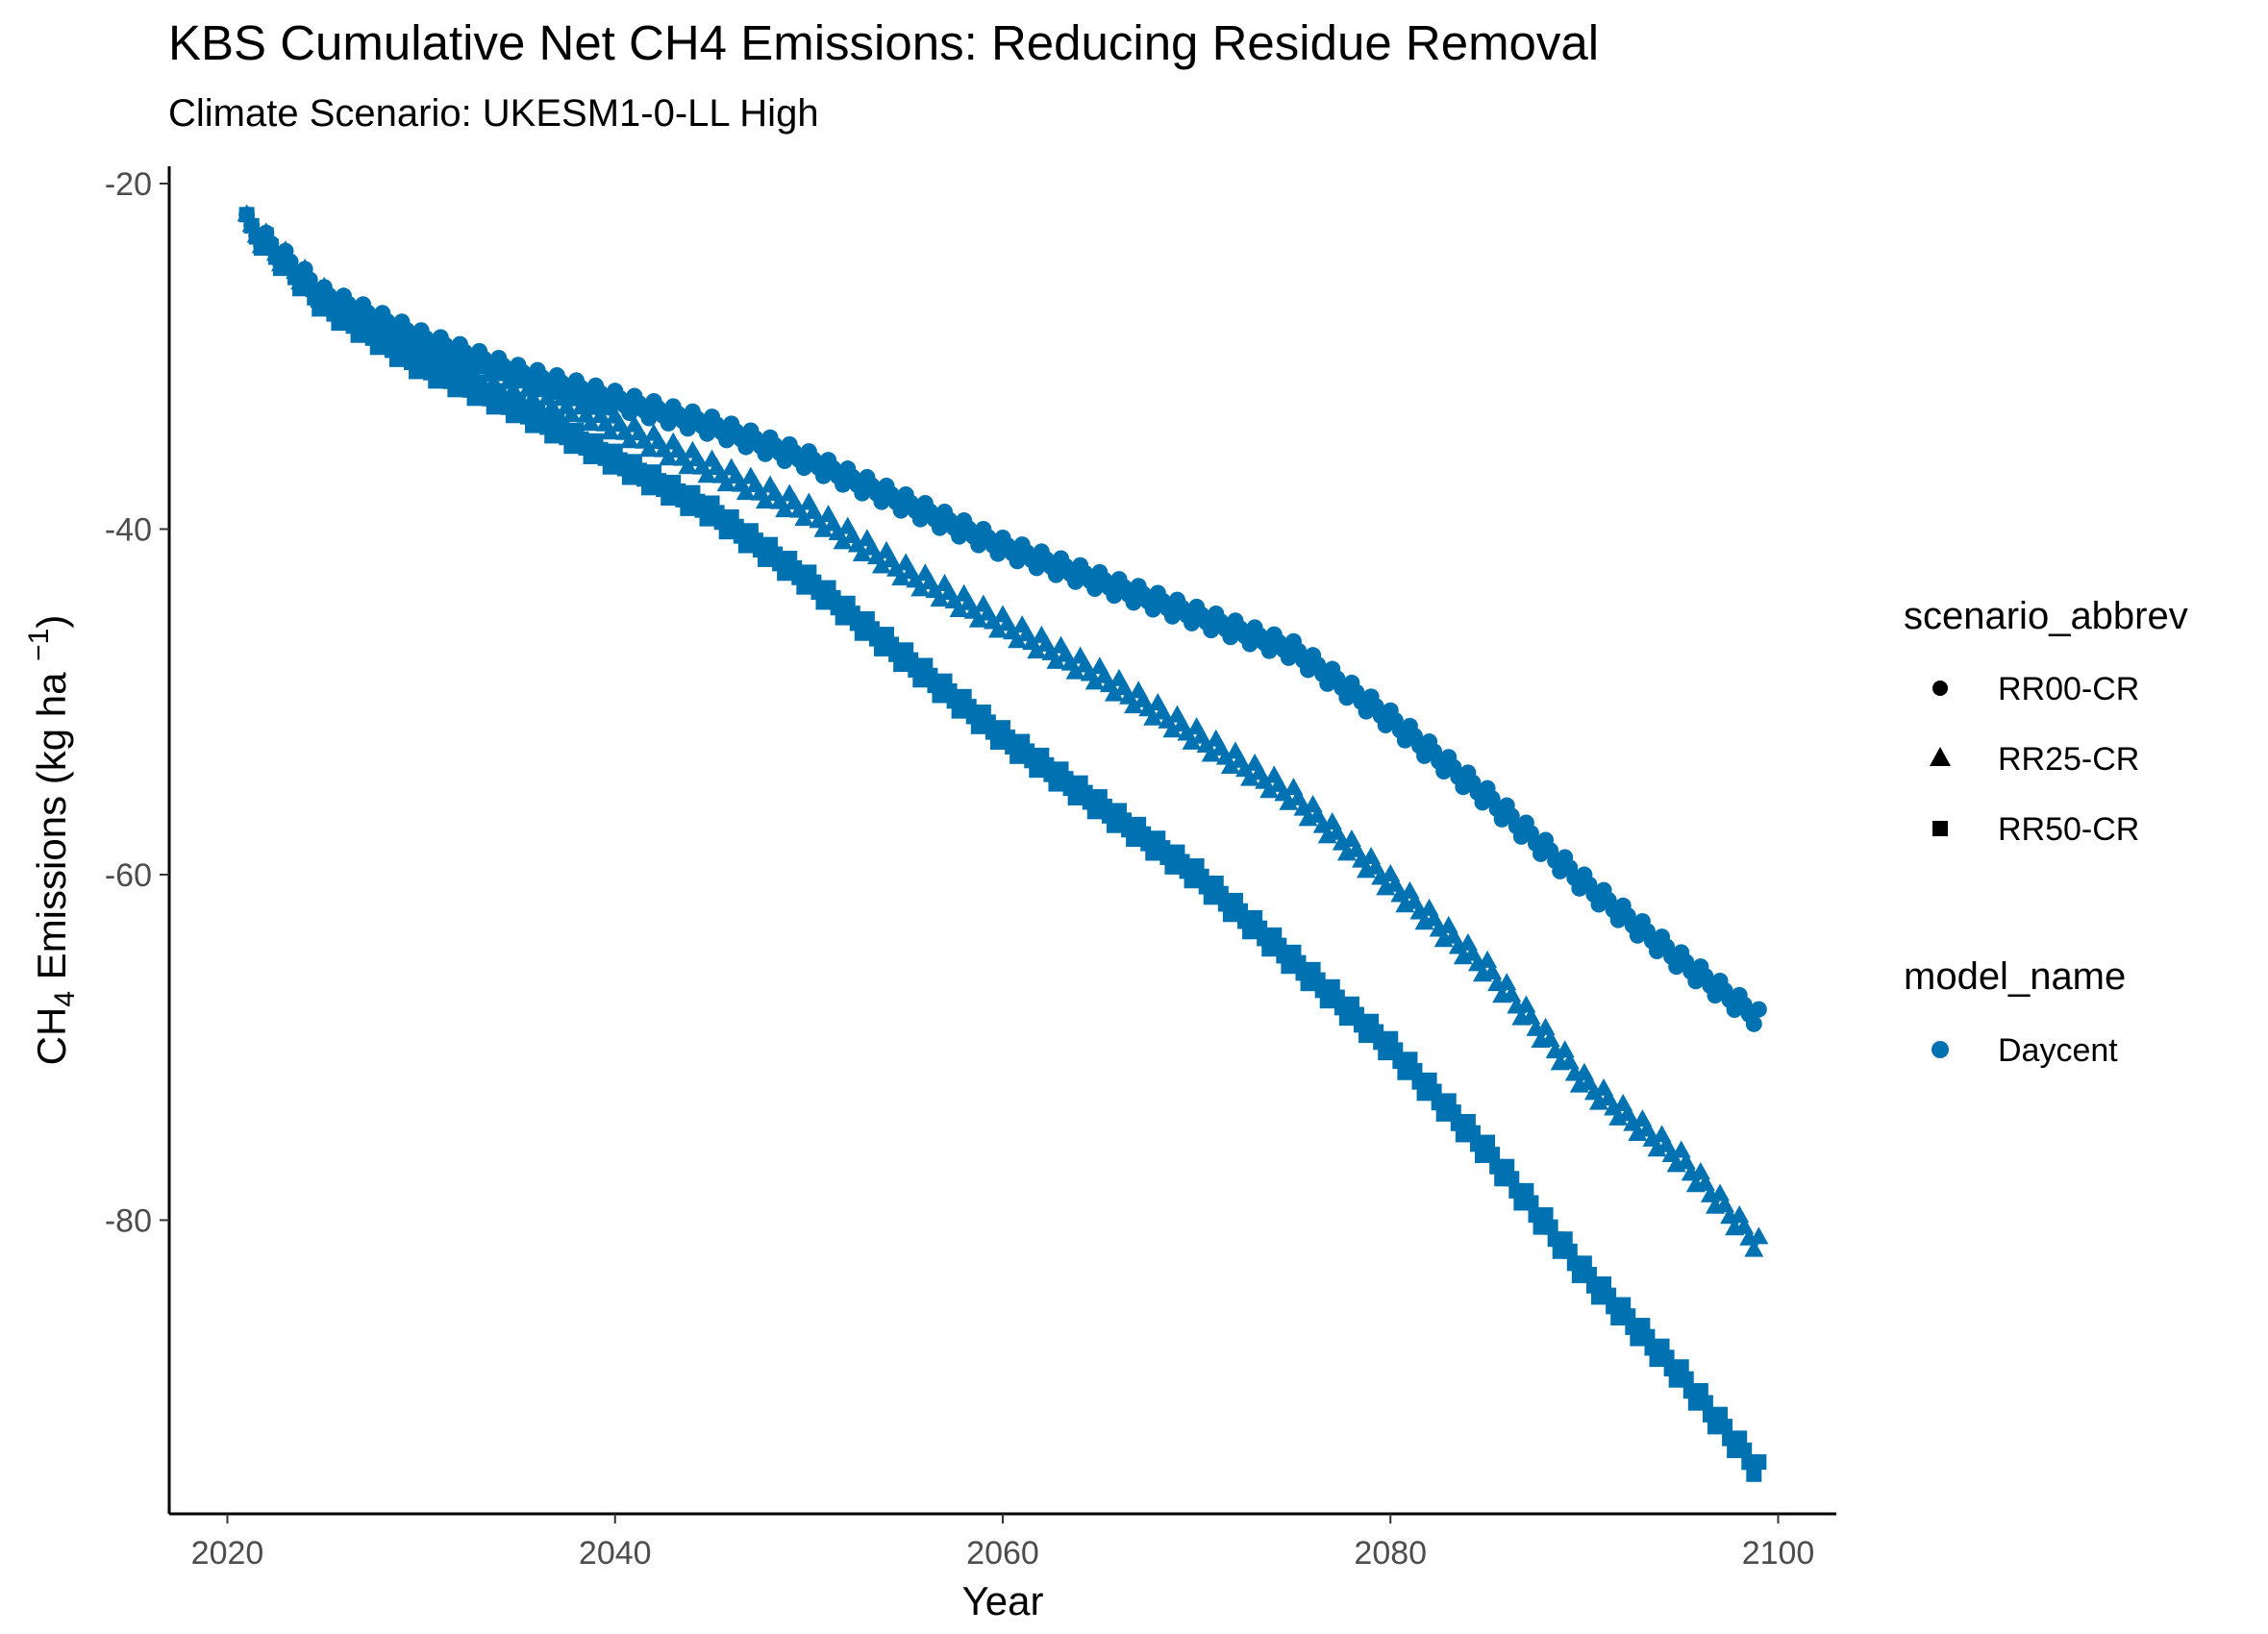  What do you see at coordinates (1003, 1600) in the screenshot?
I see `x-axis-title: Year` at bounding box center [1003, 1600].